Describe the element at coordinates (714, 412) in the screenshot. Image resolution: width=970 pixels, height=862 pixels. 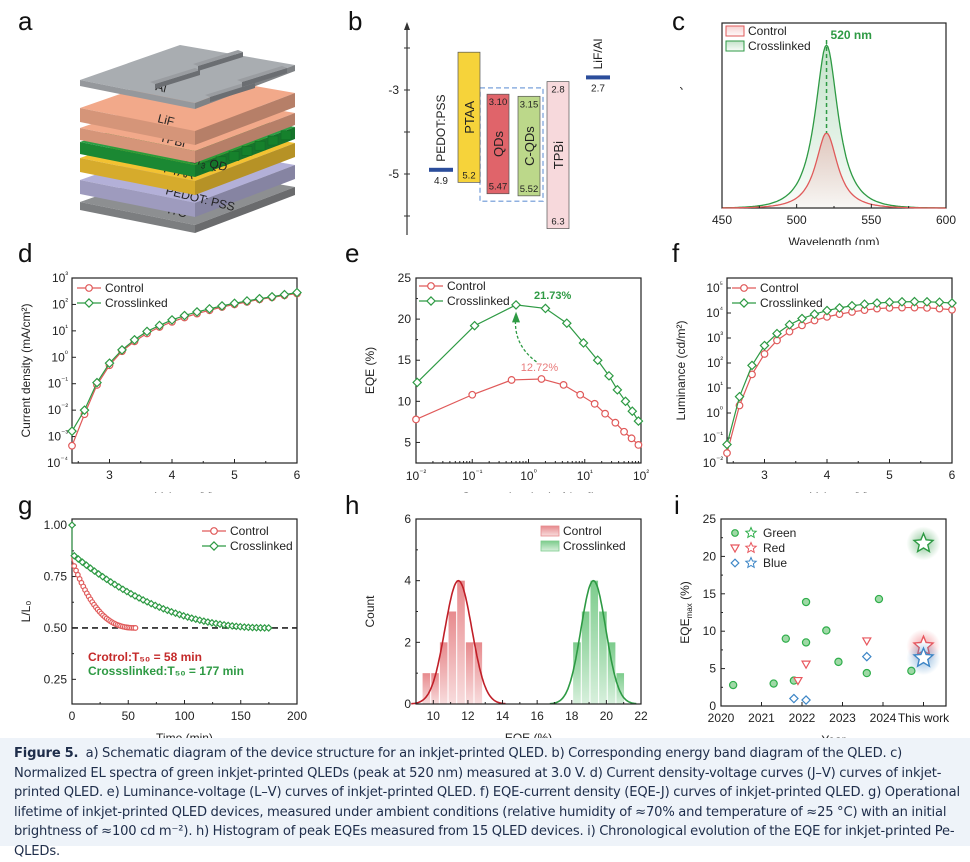
I see `y-tick-label: 10⁰` at that location.